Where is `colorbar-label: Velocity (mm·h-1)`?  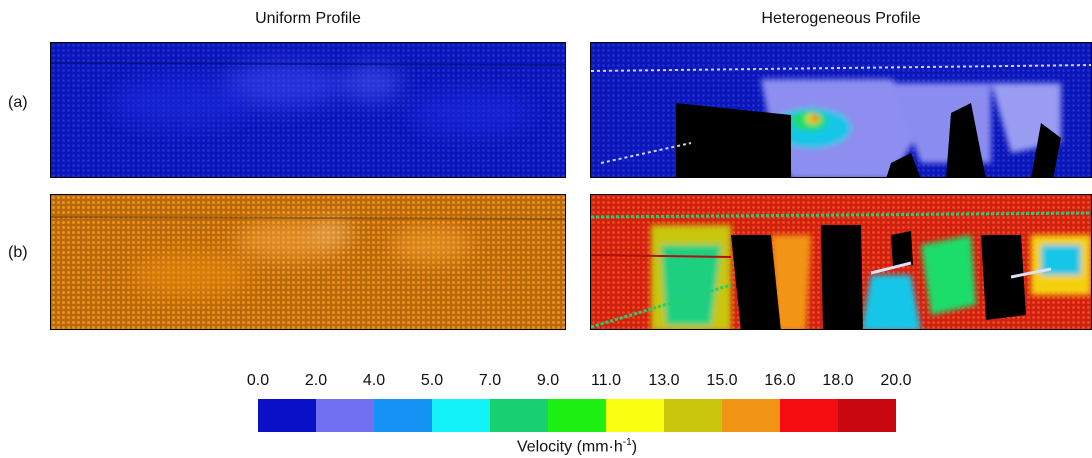
colorbar-label: Velocity (mm·h-1) is located at coordinates (577, 446).